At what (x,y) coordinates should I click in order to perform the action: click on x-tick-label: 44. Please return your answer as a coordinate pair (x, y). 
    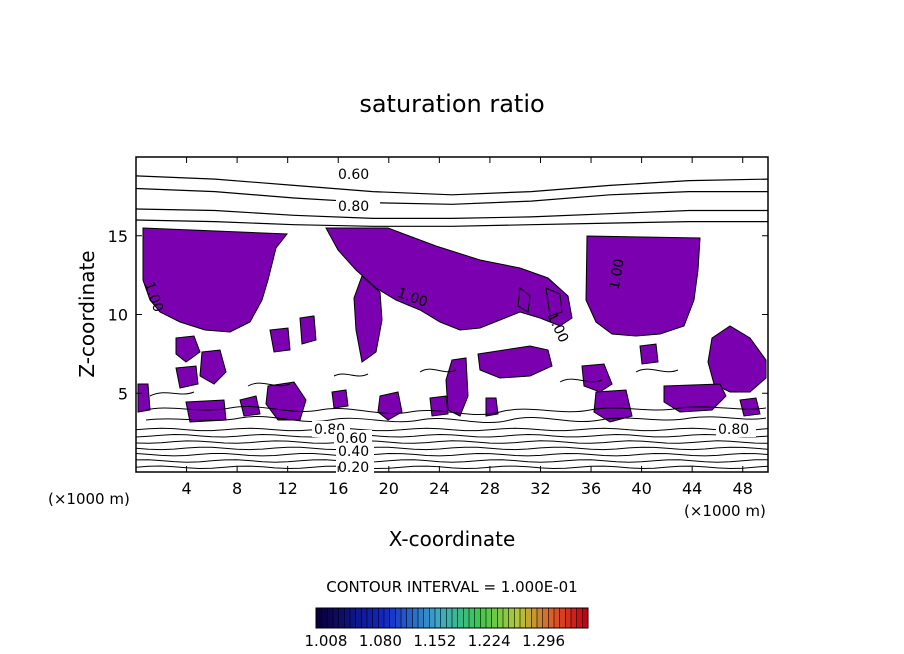
    Looking at the image, I should click on (692, 488).